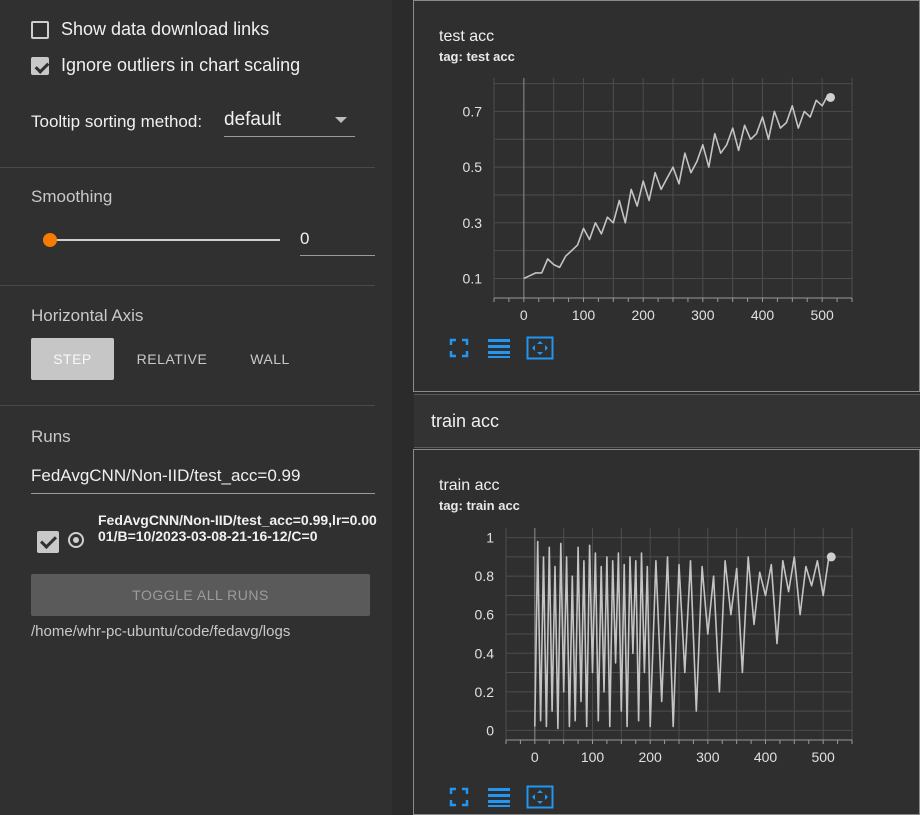 The width and height of the screenshot is (920, 815). I want to click on run-checkbox, so click(48, 542).